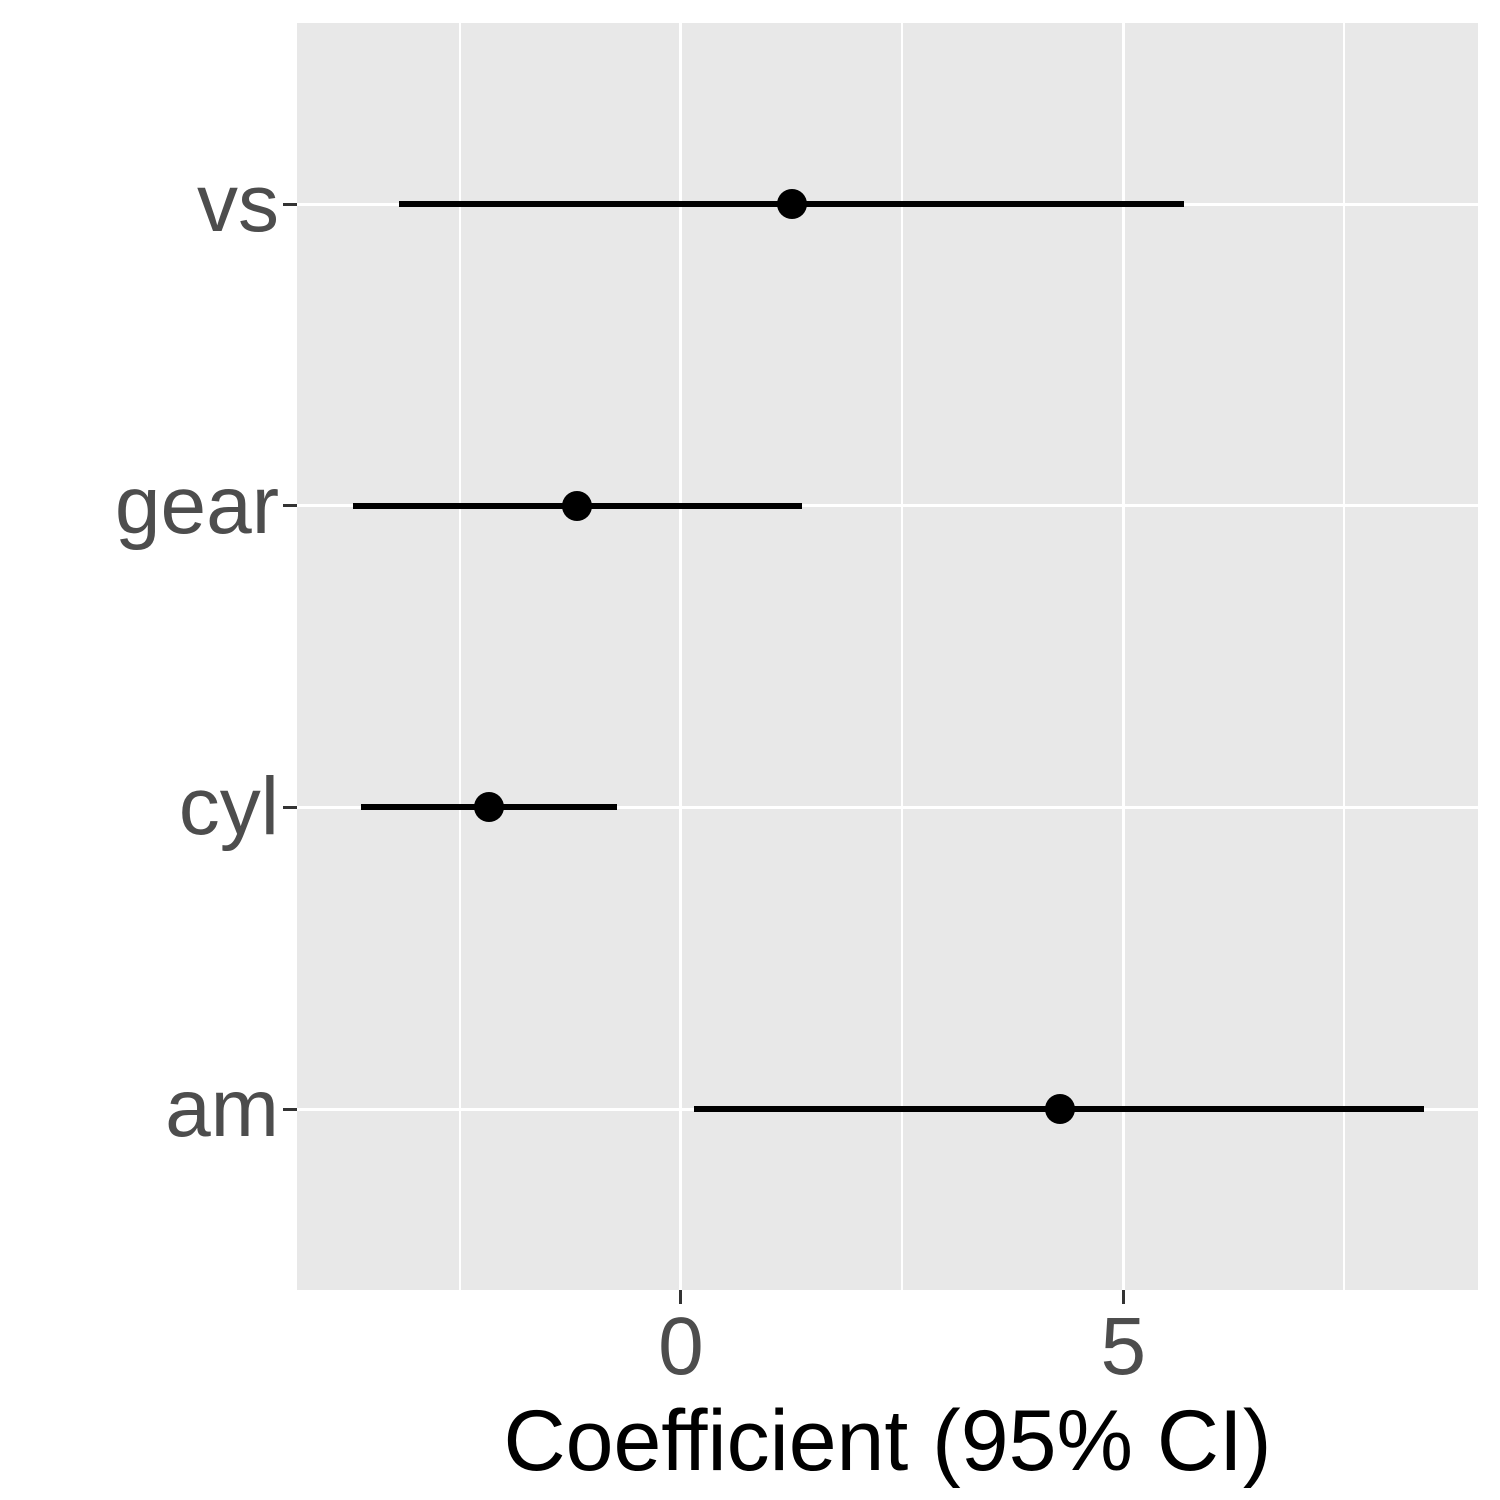 Image resolution: width=1500 pixels, height=1500 pixels. Describe the element at coordinates (238, 203) in the screenshot. I see `y-axis-label-vs: vs` at that location.